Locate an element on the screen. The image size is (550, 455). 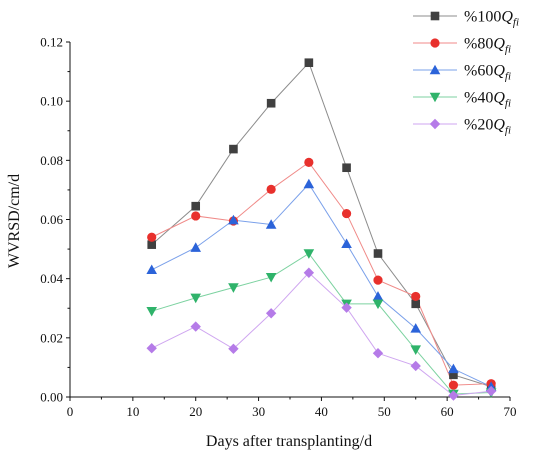
x-tick-label: 30 is located at coordinates (258, 411).